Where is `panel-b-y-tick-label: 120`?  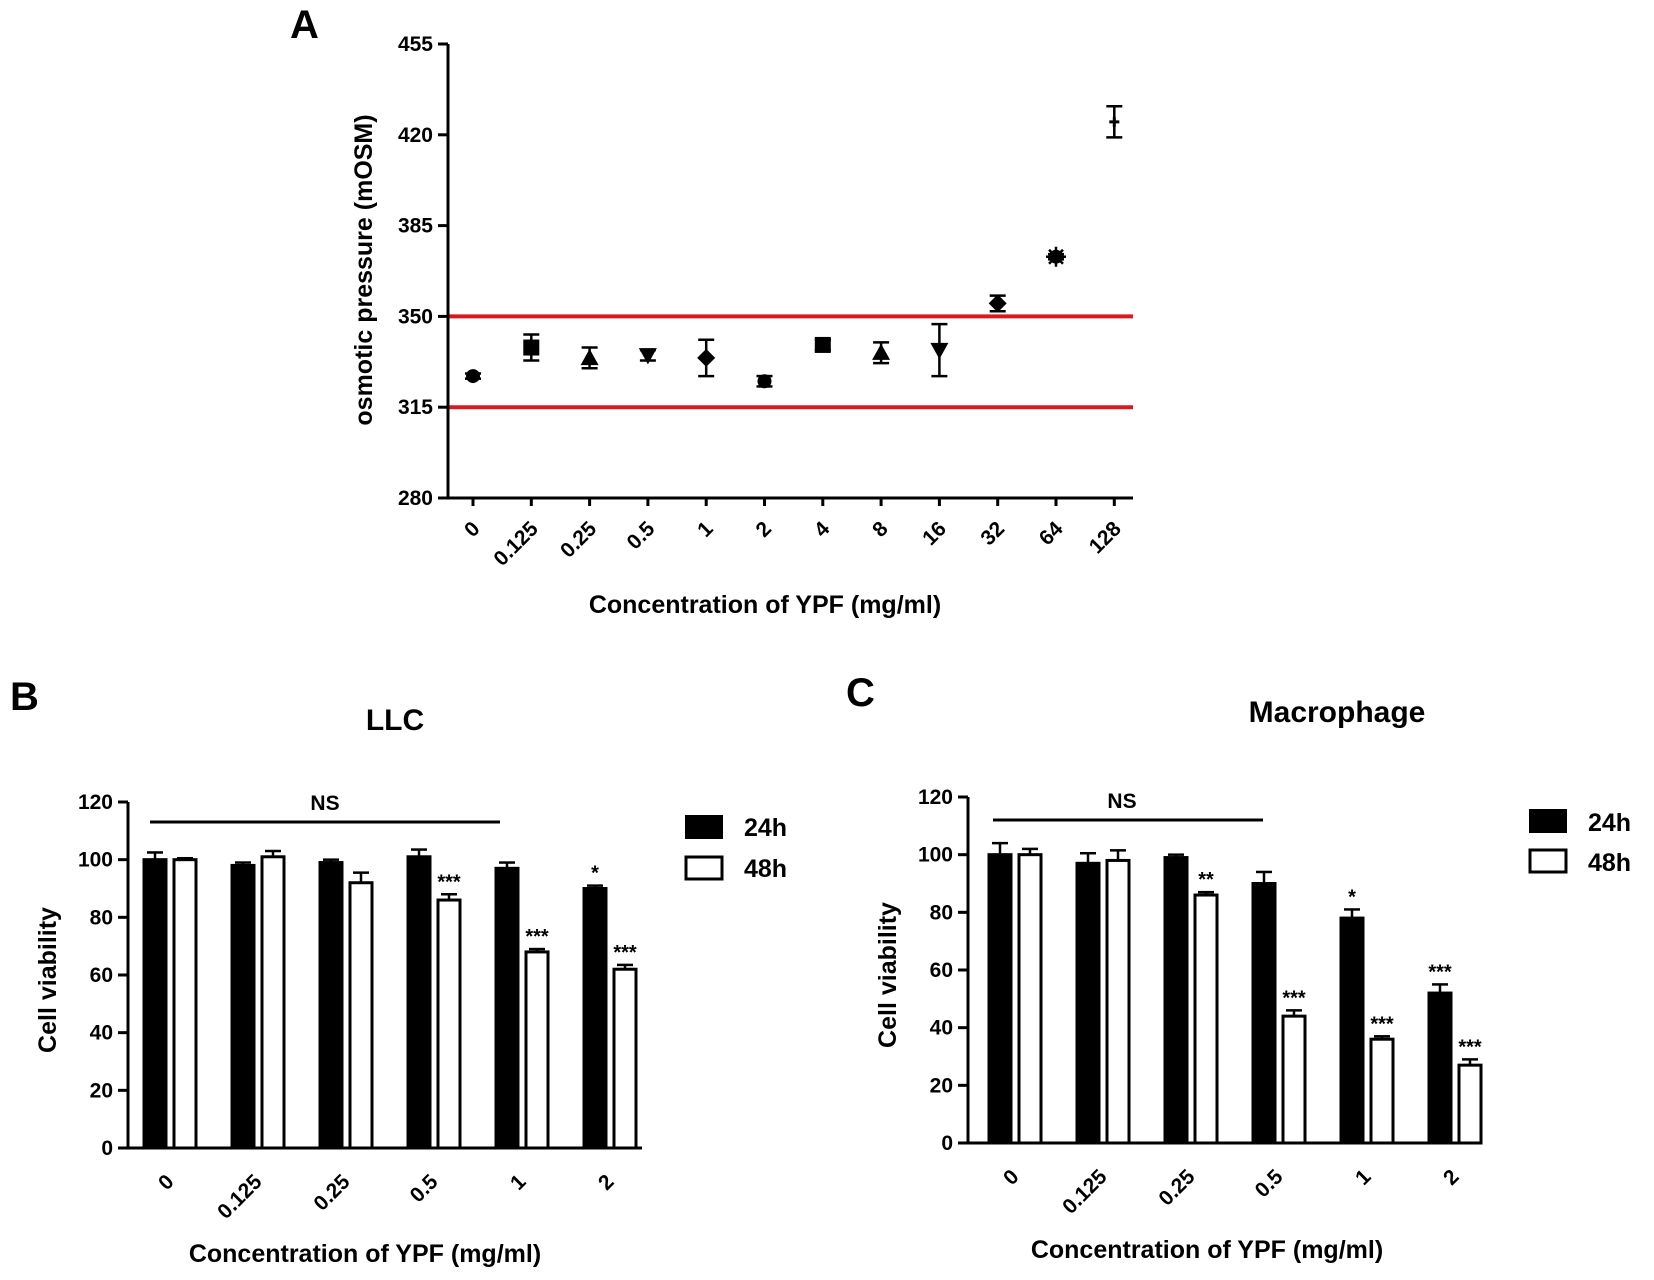
panel-b-y-tick-label: 120 is located at coordinates (95, 802).